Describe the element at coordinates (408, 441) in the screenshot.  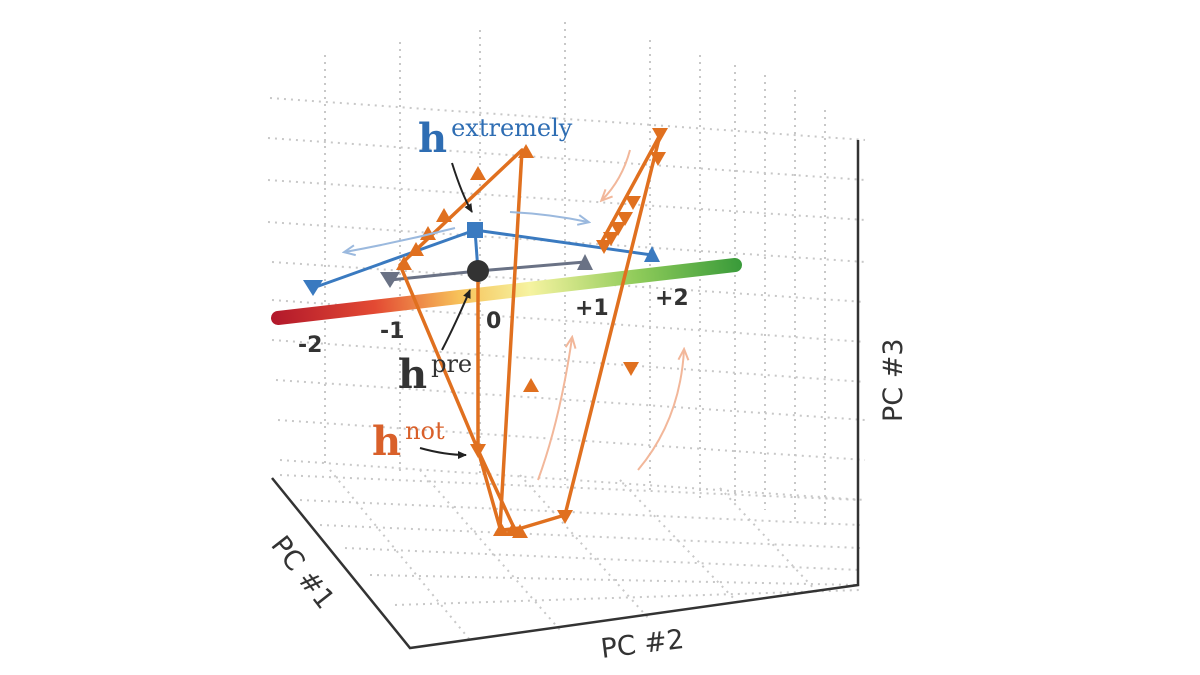
I see `label-h-not: h not` at that location.